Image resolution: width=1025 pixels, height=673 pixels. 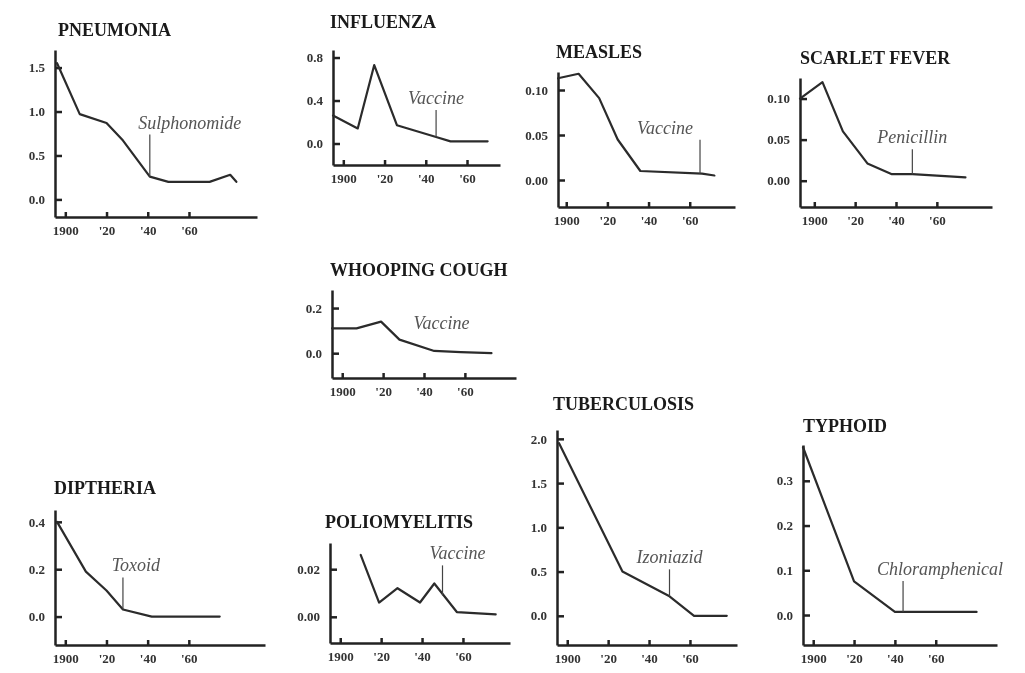 I want to click on annotation: Izoniazid, so click(x=669, y=557).